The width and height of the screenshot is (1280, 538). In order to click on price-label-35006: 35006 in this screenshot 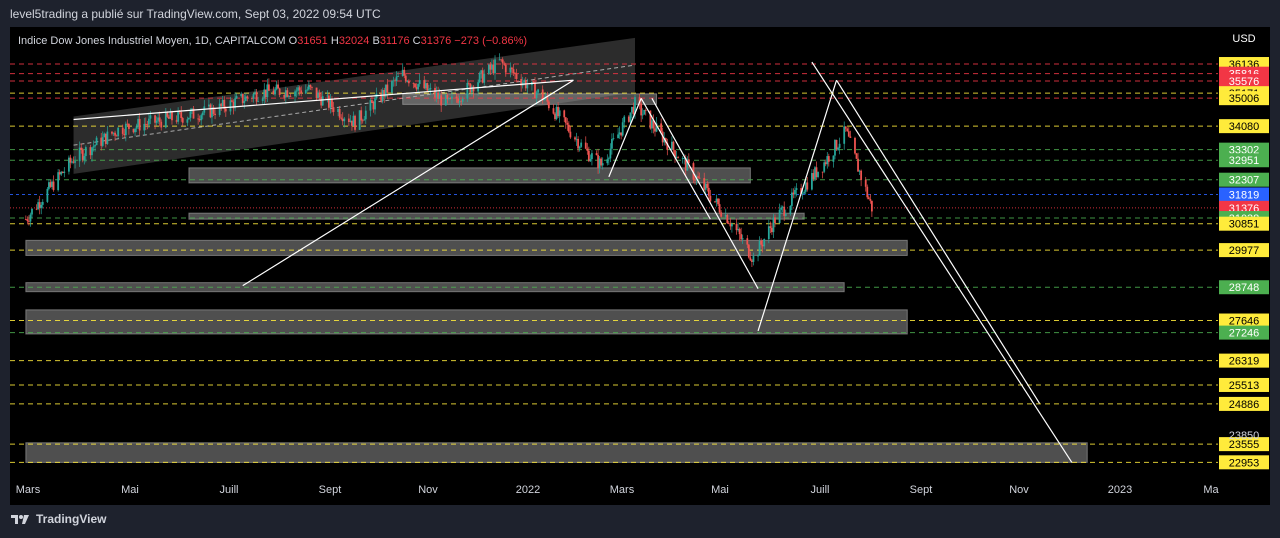, I will do `click(1244, 99)`.